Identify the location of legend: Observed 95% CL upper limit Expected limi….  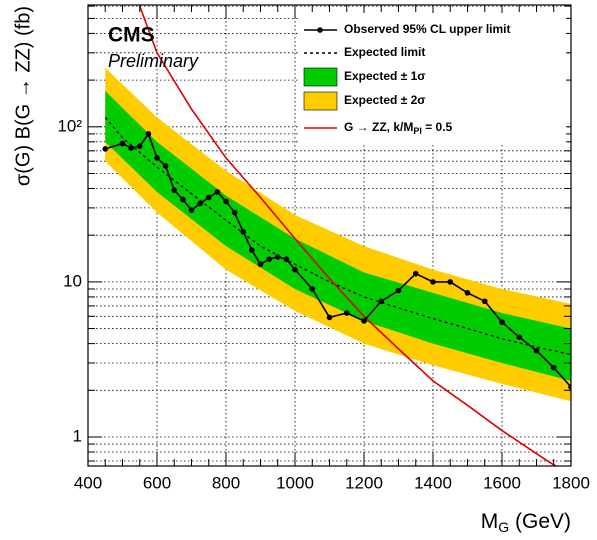
(432, 79).